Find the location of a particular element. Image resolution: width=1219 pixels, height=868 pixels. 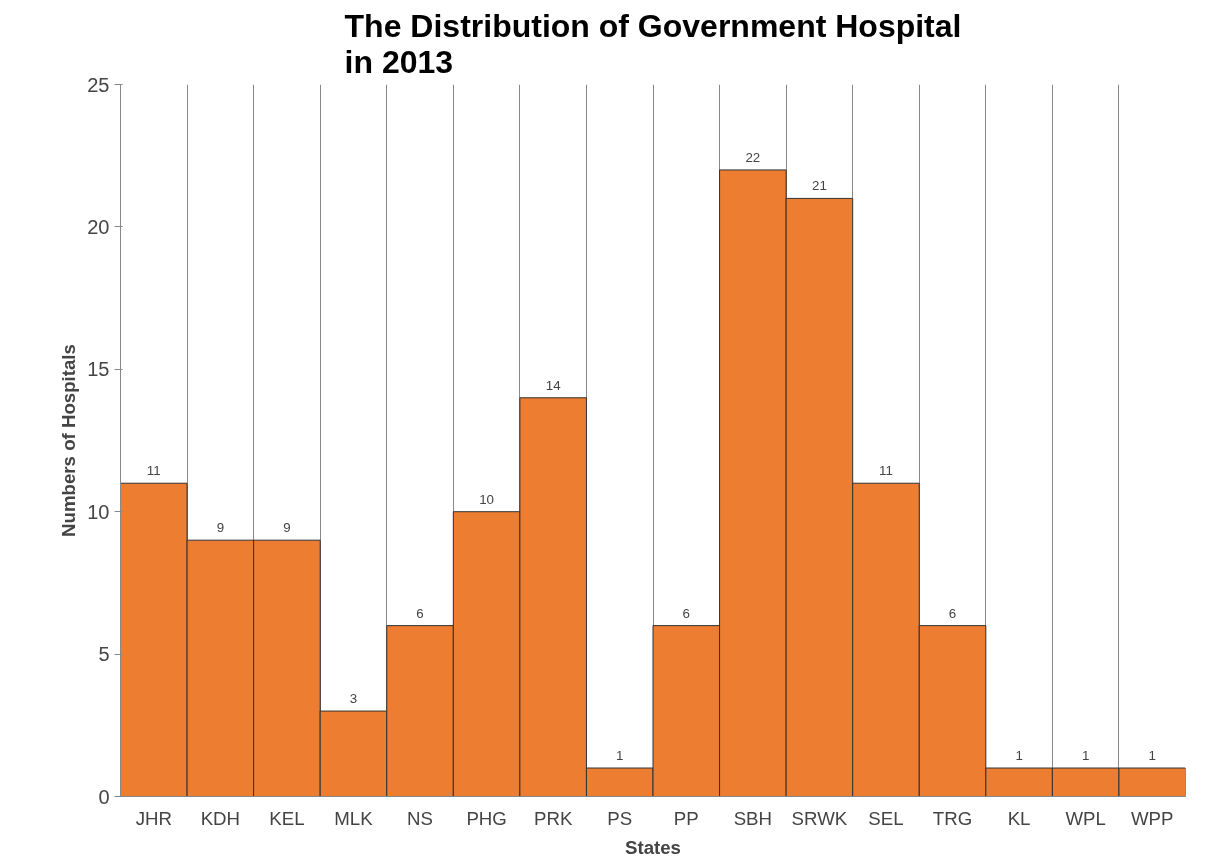

data-label: 3 is located at coordinates (353, 699).